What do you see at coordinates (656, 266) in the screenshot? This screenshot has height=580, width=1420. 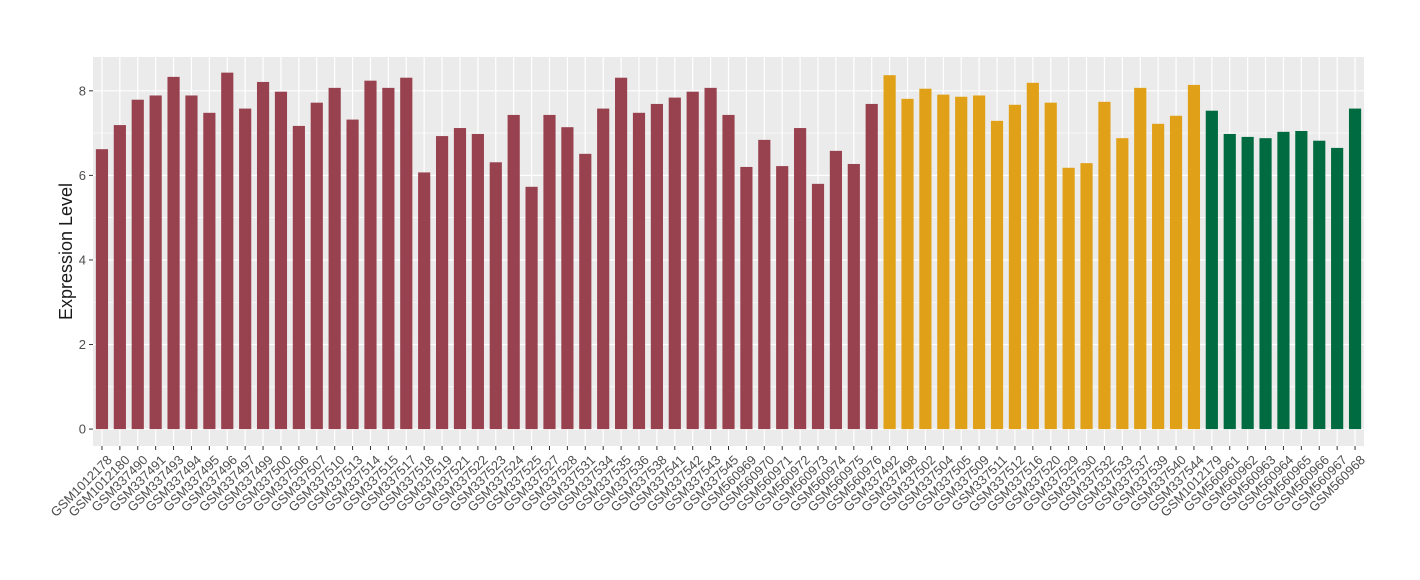 I see `bar-GSM337538` at bounding box center [656, 266].